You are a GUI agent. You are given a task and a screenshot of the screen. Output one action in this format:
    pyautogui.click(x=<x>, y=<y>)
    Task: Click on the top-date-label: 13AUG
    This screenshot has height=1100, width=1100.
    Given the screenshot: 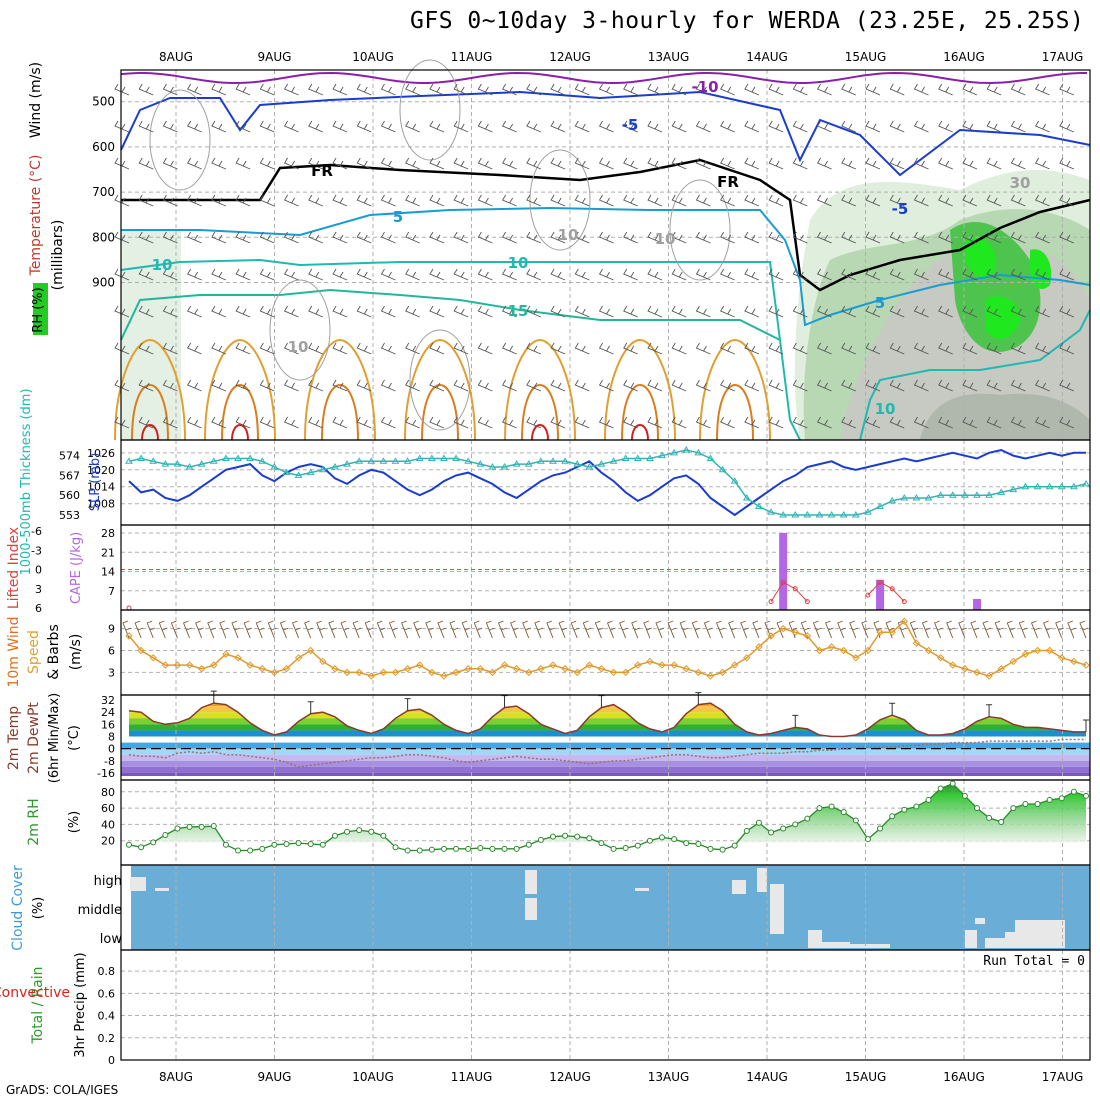 What is the action you would take?
    pyautogui.click(x=669, y=57)
    